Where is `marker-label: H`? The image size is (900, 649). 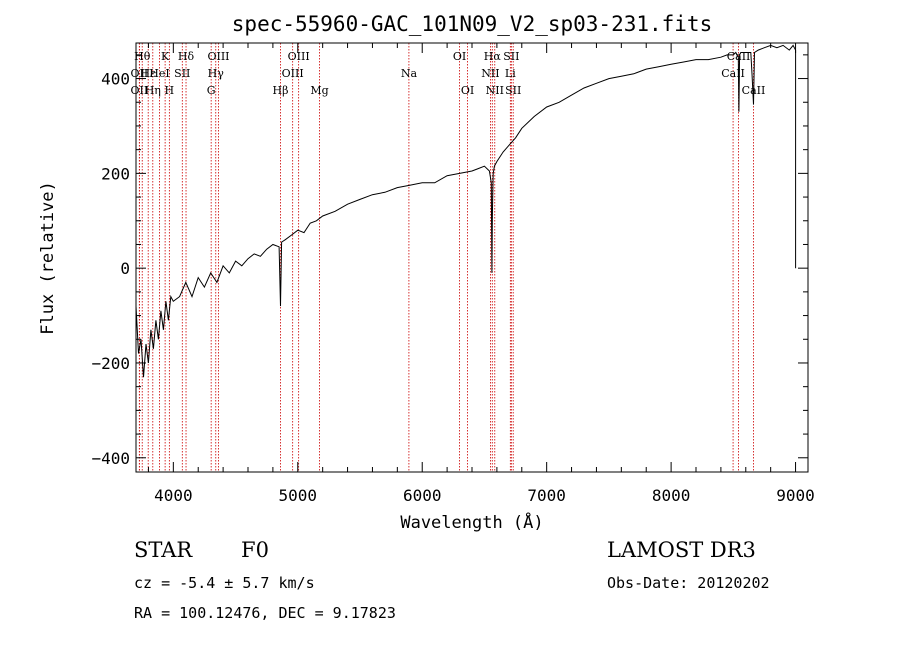
marker-label: H is located at coordinates (170, 90).